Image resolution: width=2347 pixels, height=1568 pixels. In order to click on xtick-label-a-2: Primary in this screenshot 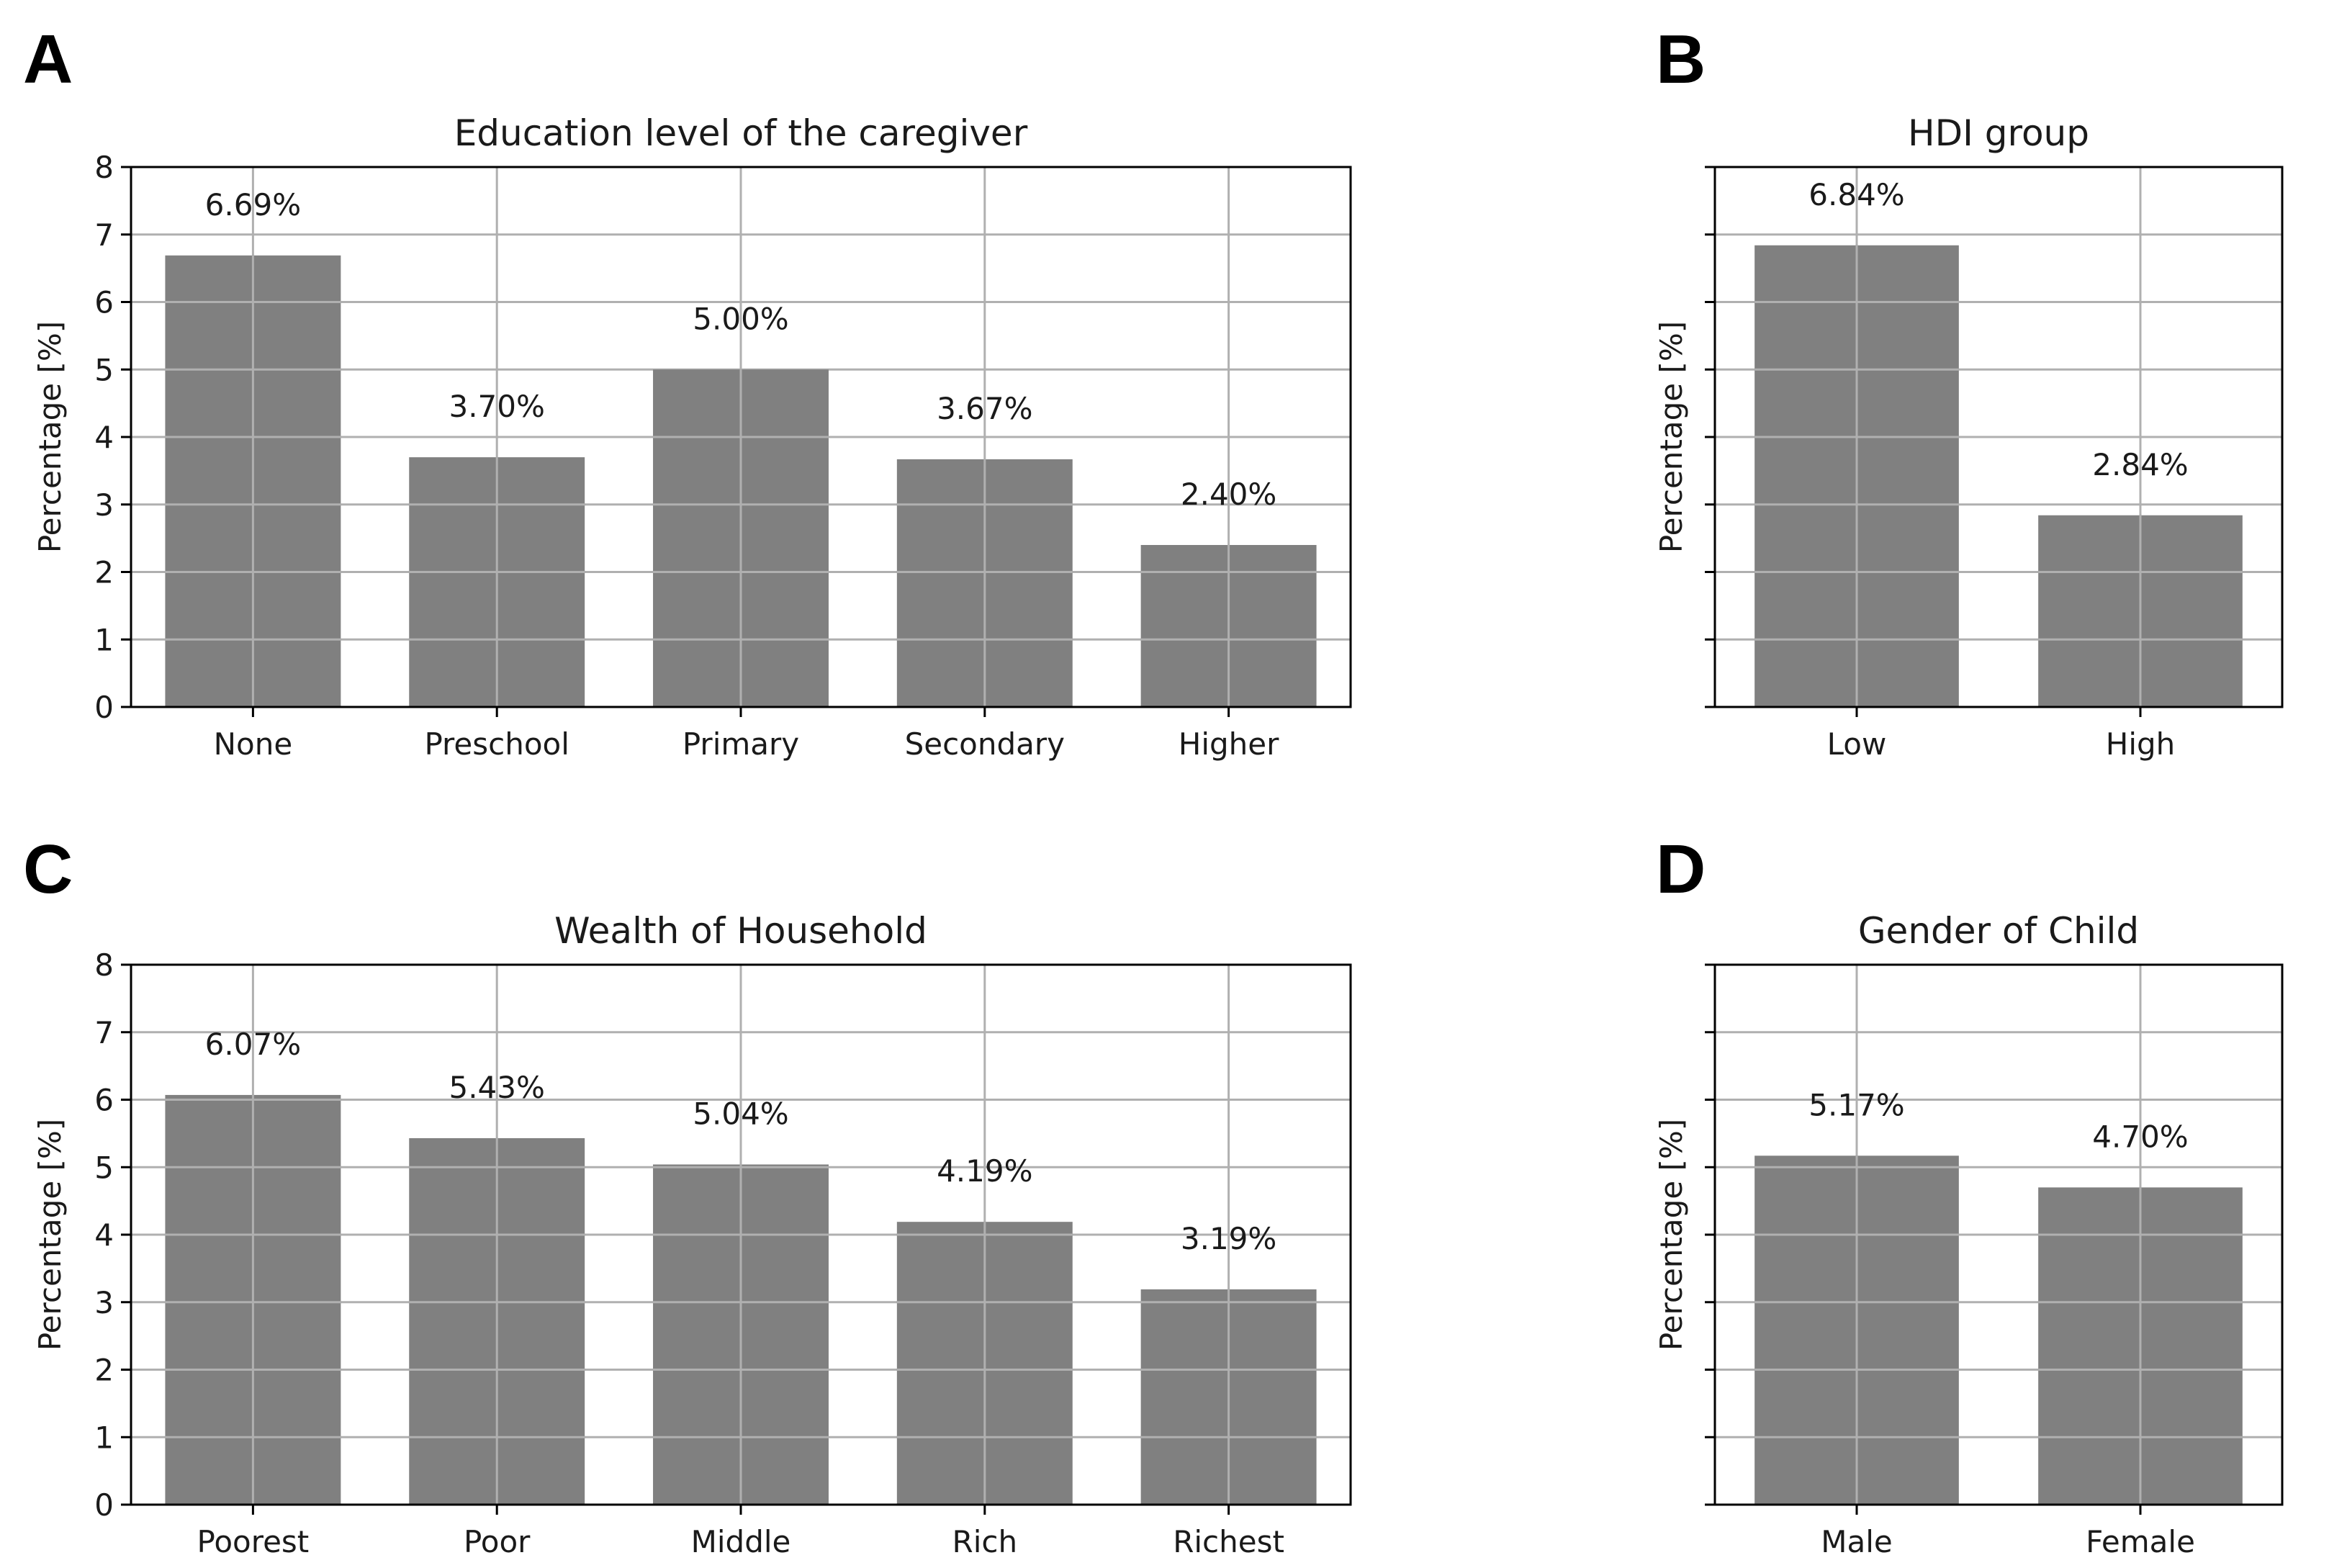, I will do `click(741, 744)`.